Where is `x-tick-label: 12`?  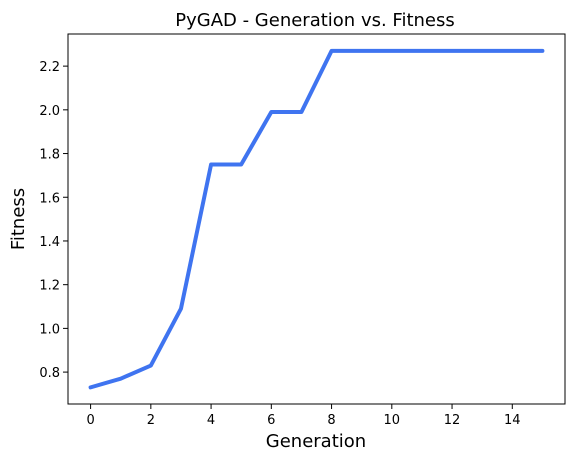 x-tick-label: 12 is located at coordinates (452, 420).